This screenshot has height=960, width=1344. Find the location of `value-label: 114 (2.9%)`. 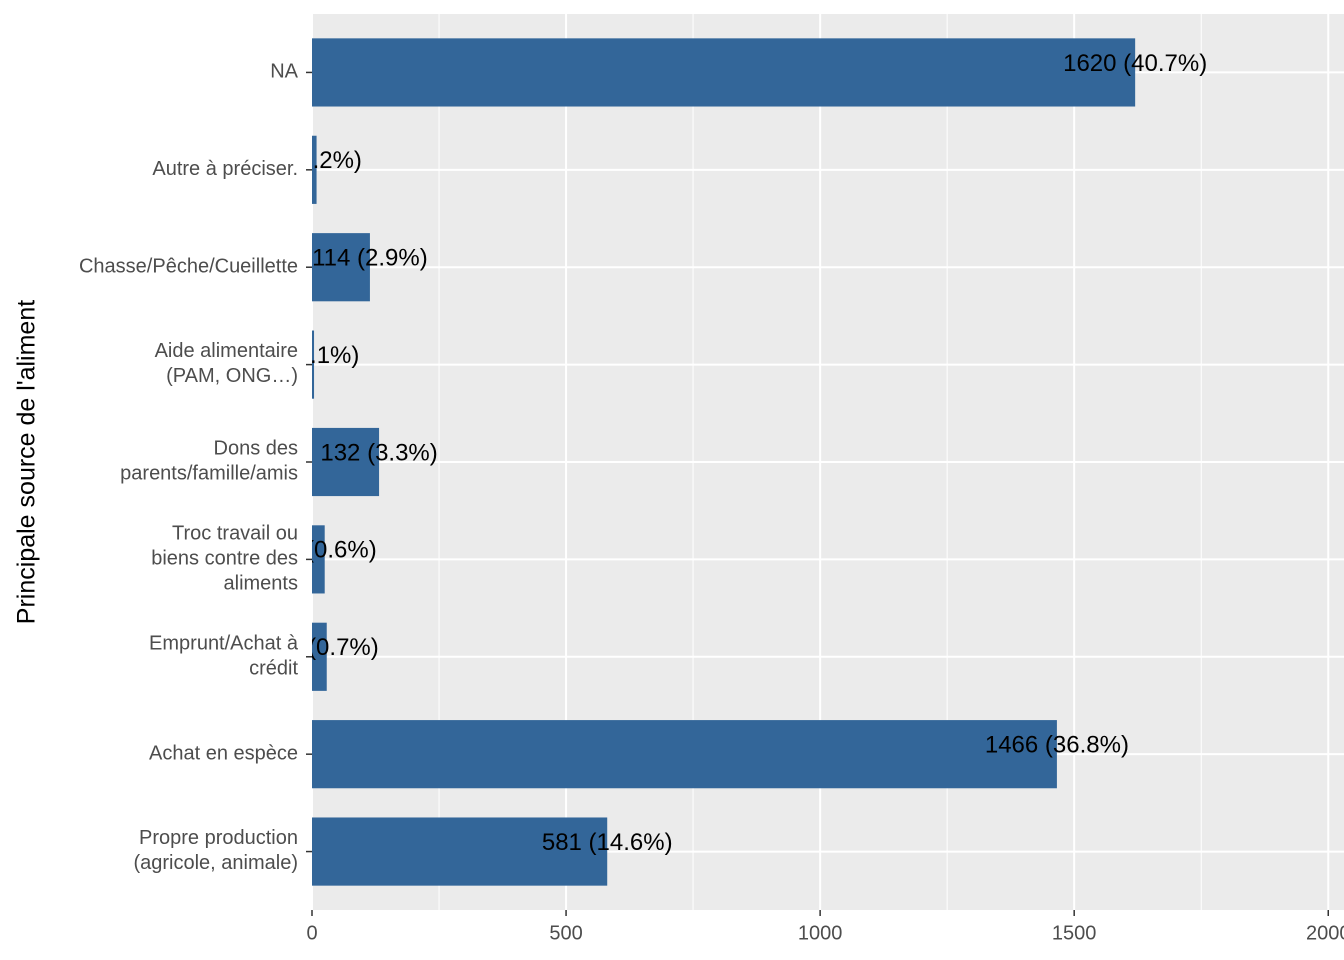

value-label: 114 (2.9%) is located at coordinates (370, 258).